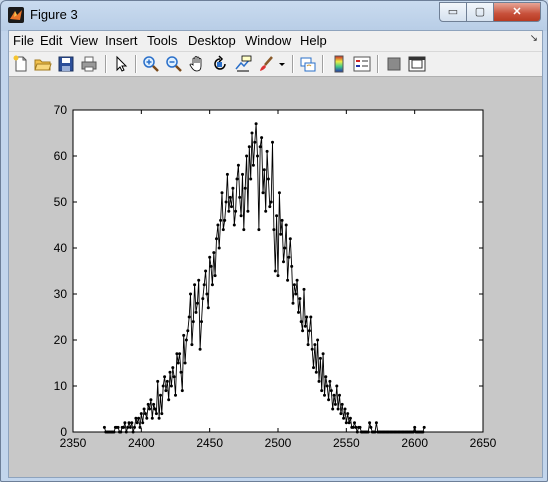  What do you see at coordinates (378, 64) in the screenshot?
I see `toolbar-separator` at bounding box center [378, 64].